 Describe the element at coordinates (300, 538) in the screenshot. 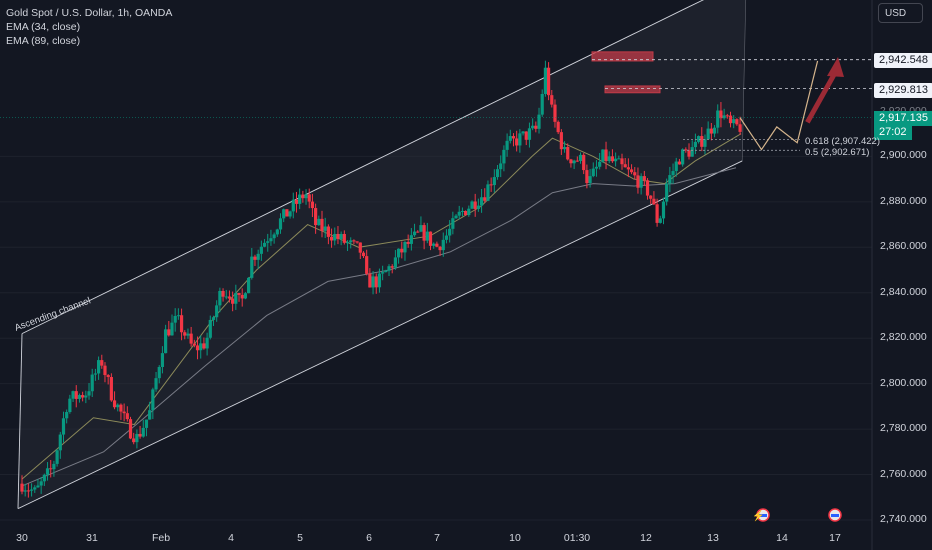

I see `x-tick-label: 5` at that location.